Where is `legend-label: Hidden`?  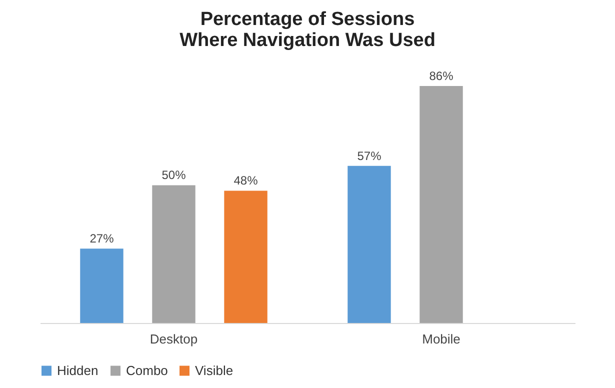 legend-label: Hidden is located at coordinates (77, 370).